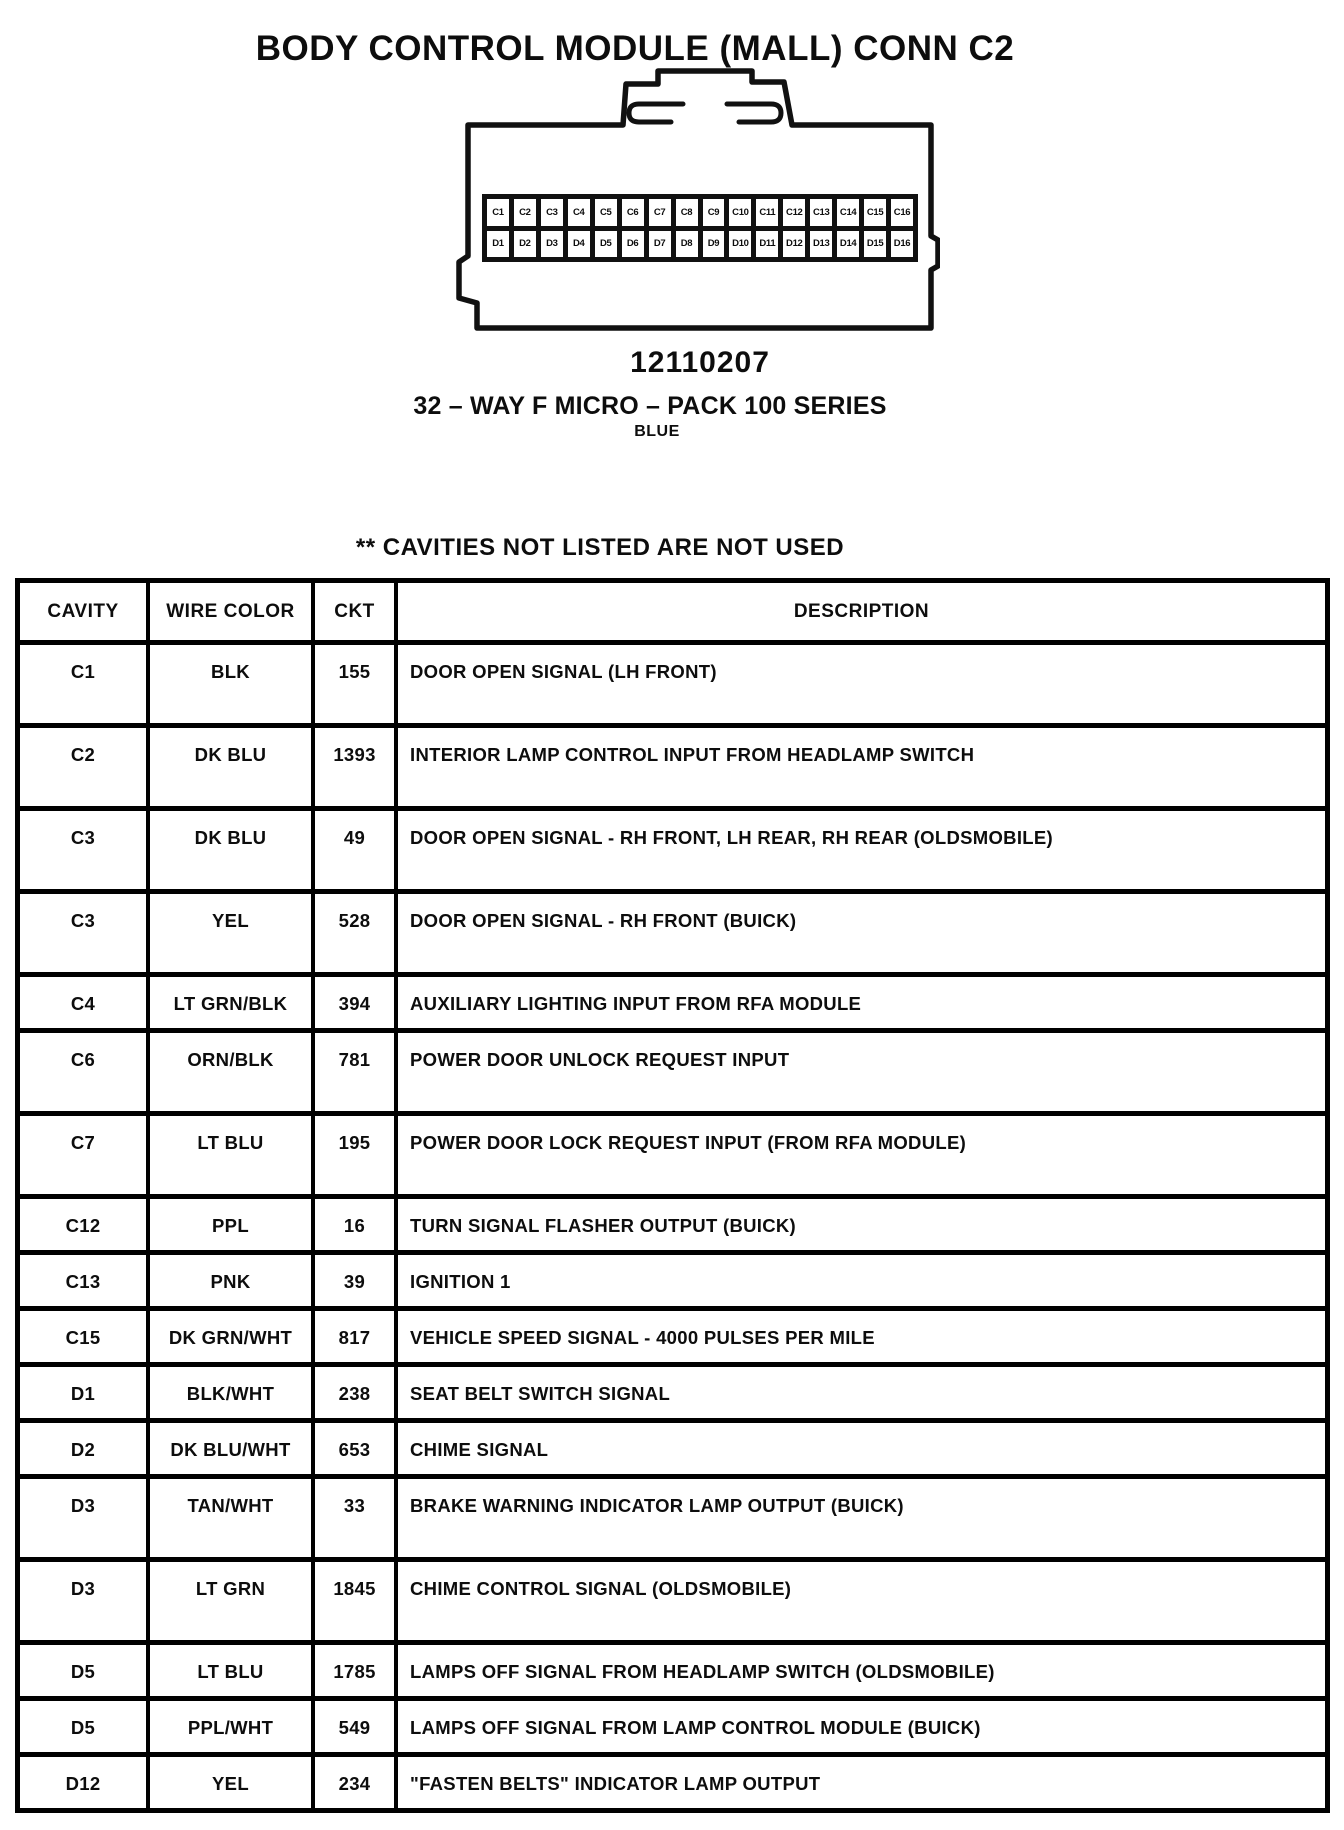  Describe the element at coordinates (713, 212) in the screenshot. I see `pin-c9: C9` at that location.